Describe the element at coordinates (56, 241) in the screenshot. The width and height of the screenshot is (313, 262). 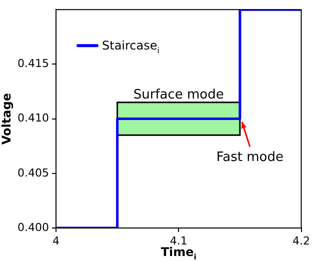
I see `x-tick-label: 4` at that location.